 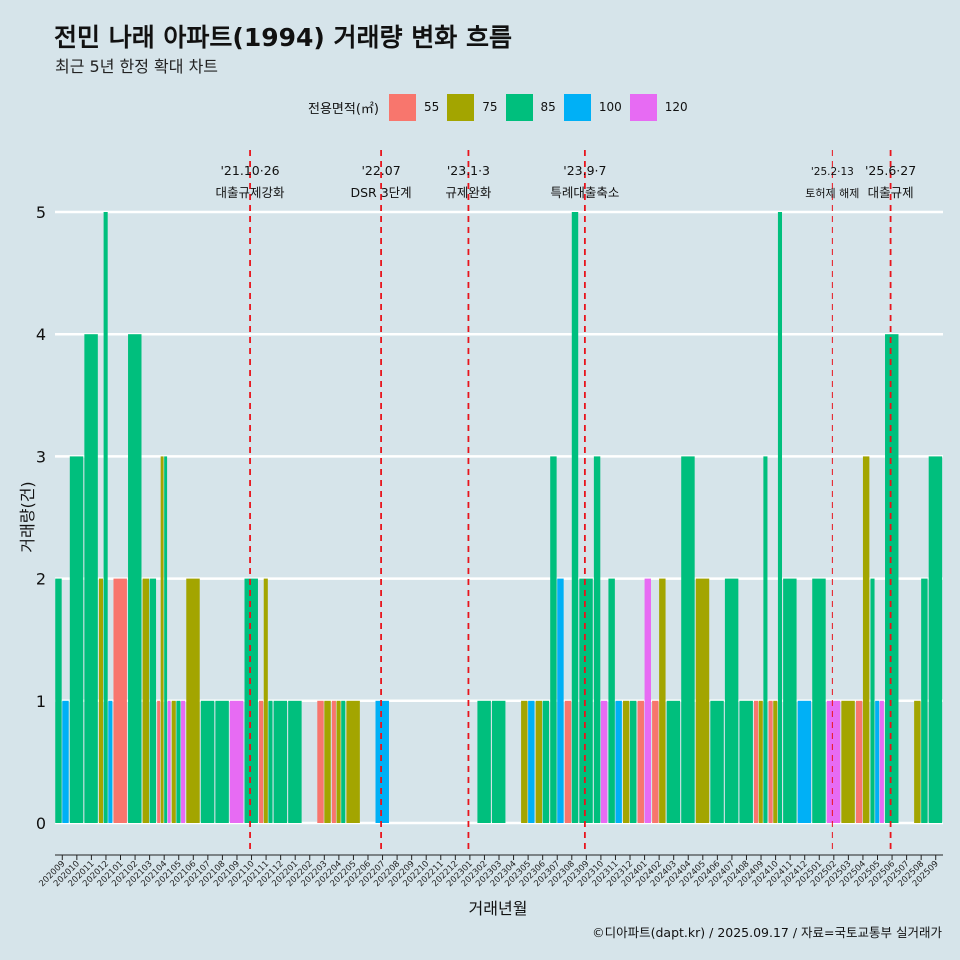 I want to click on y-tick-label-1: 1, so click(x=41, y=701).